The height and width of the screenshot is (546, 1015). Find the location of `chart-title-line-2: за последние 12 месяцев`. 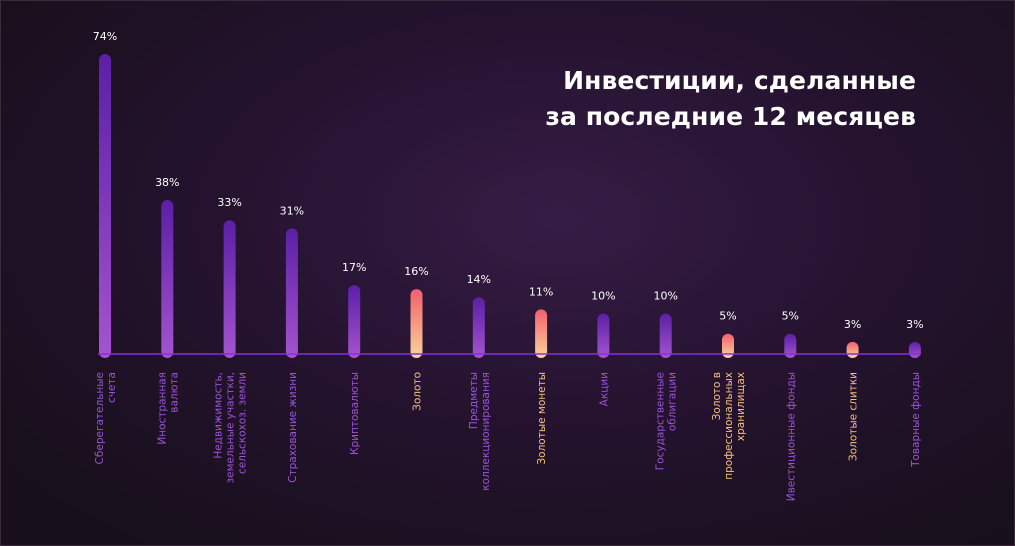

chart-title-line-2: за последние 12 месяцев is located at coordinates (730, 116).